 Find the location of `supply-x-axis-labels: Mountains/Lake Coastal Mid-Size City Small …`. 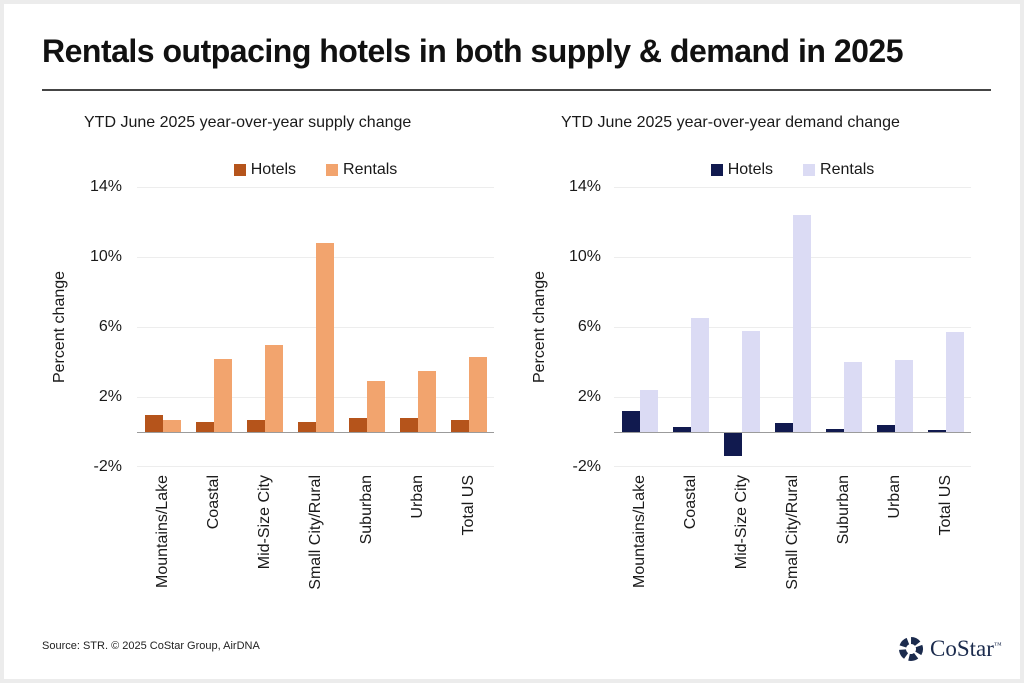

supply-x-axis-labels: Mountains/Lake Coastal Mid-Size City Small … is located at coordinates (315, 550).